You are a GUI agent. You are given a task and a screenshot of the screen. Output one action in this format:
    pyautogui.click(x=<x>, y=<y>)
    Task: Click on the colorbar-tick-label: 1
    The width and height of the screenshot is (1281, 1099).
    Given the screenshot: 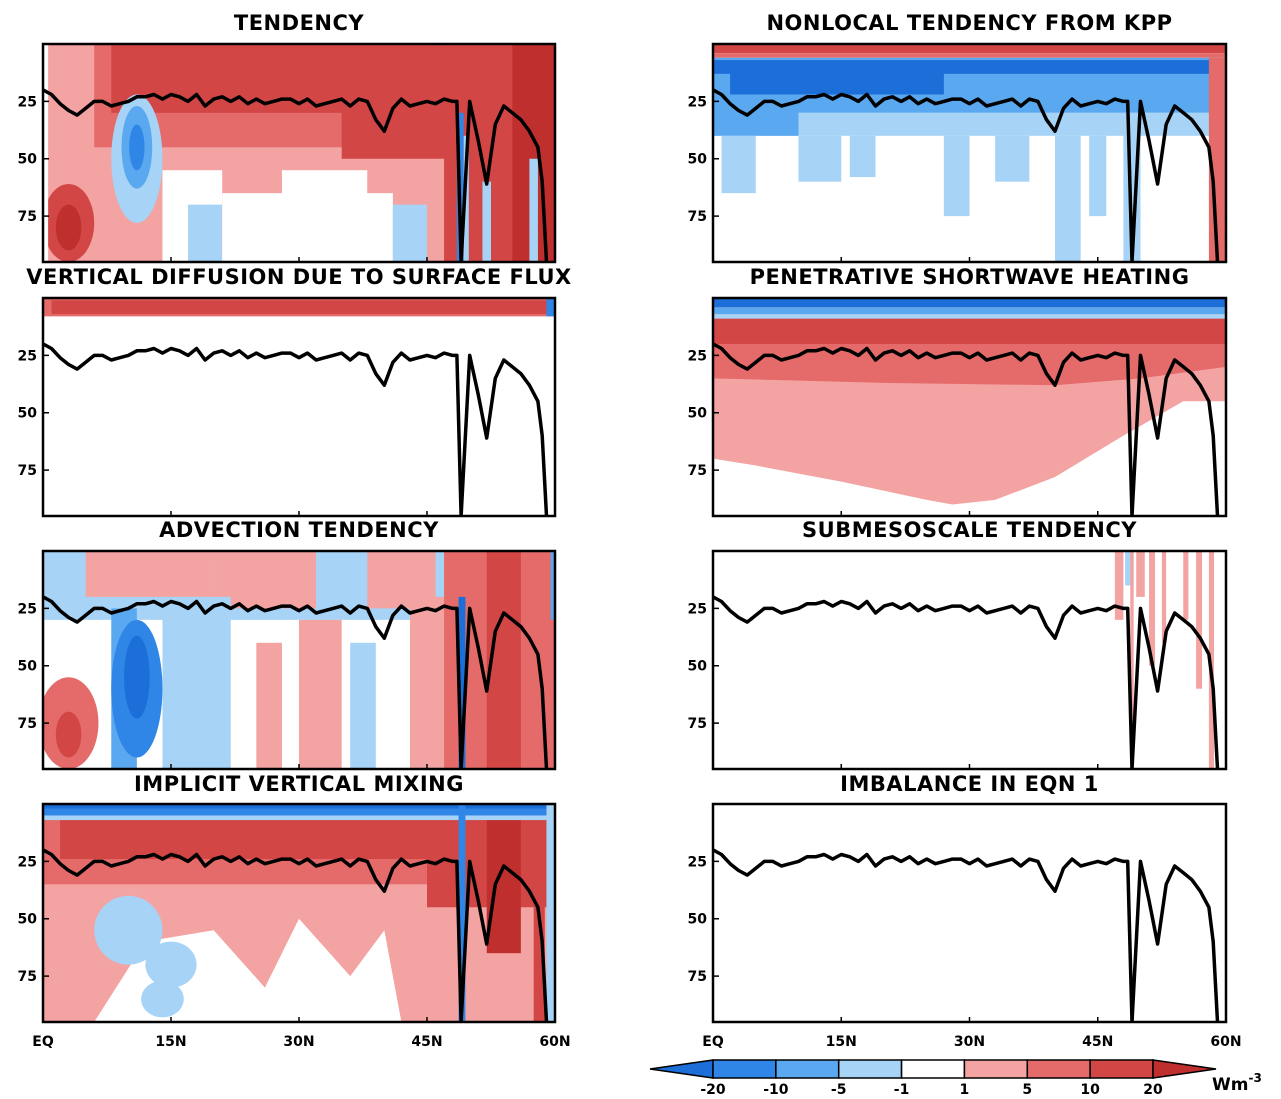 What is the action you would take?
    pyautogui.click(x=965, y=1090)
    